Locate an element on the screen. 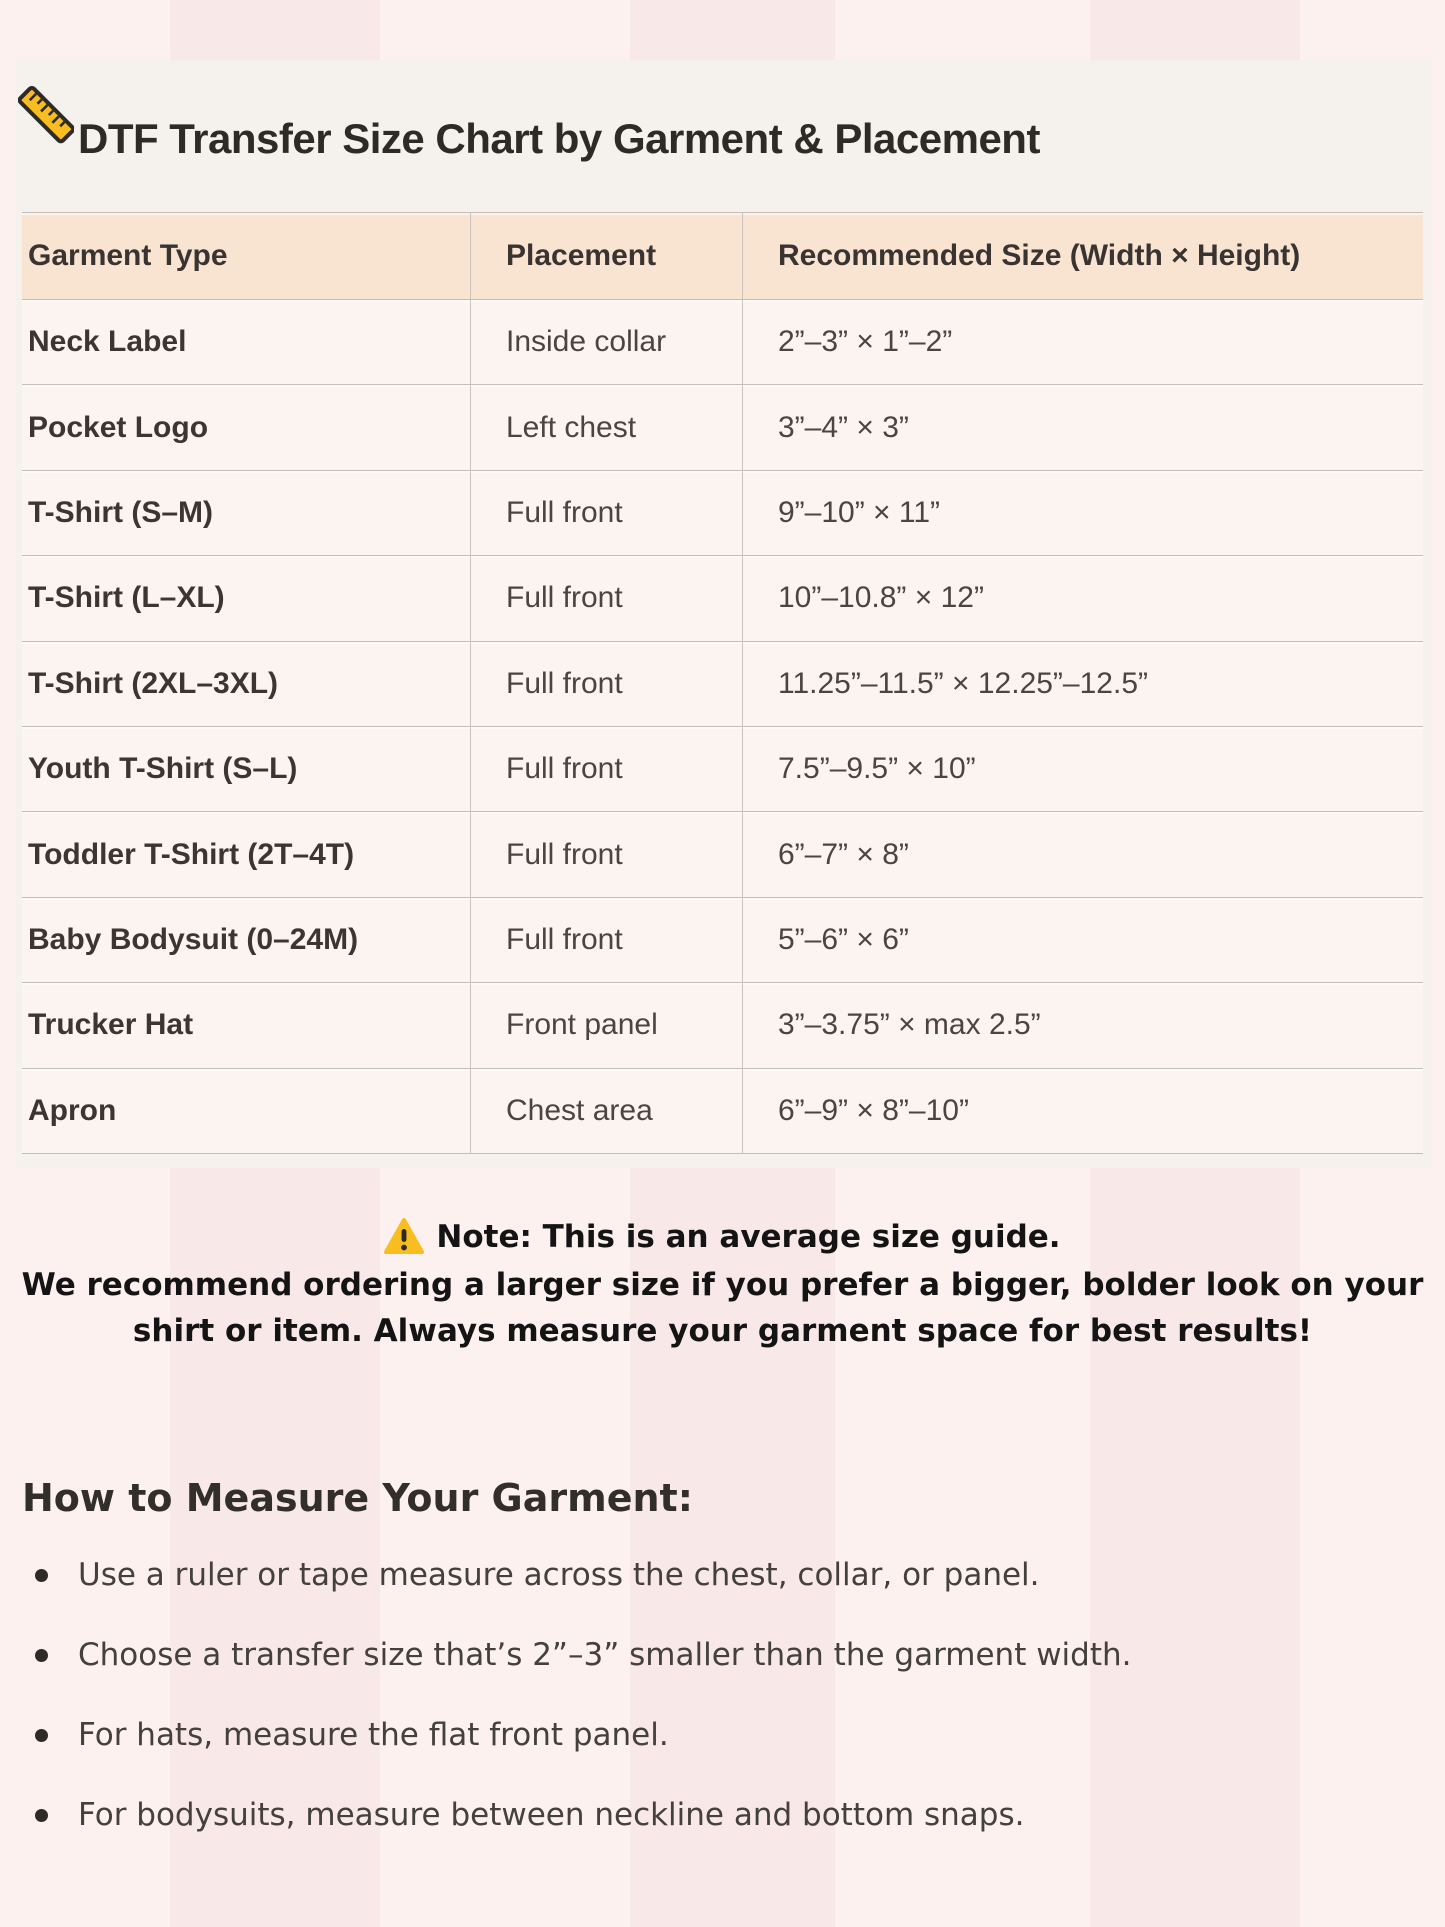 This screenshot has height=1927, width=1445. garment-type-cell: Pocket Logo is located at coordinates (246, 427).